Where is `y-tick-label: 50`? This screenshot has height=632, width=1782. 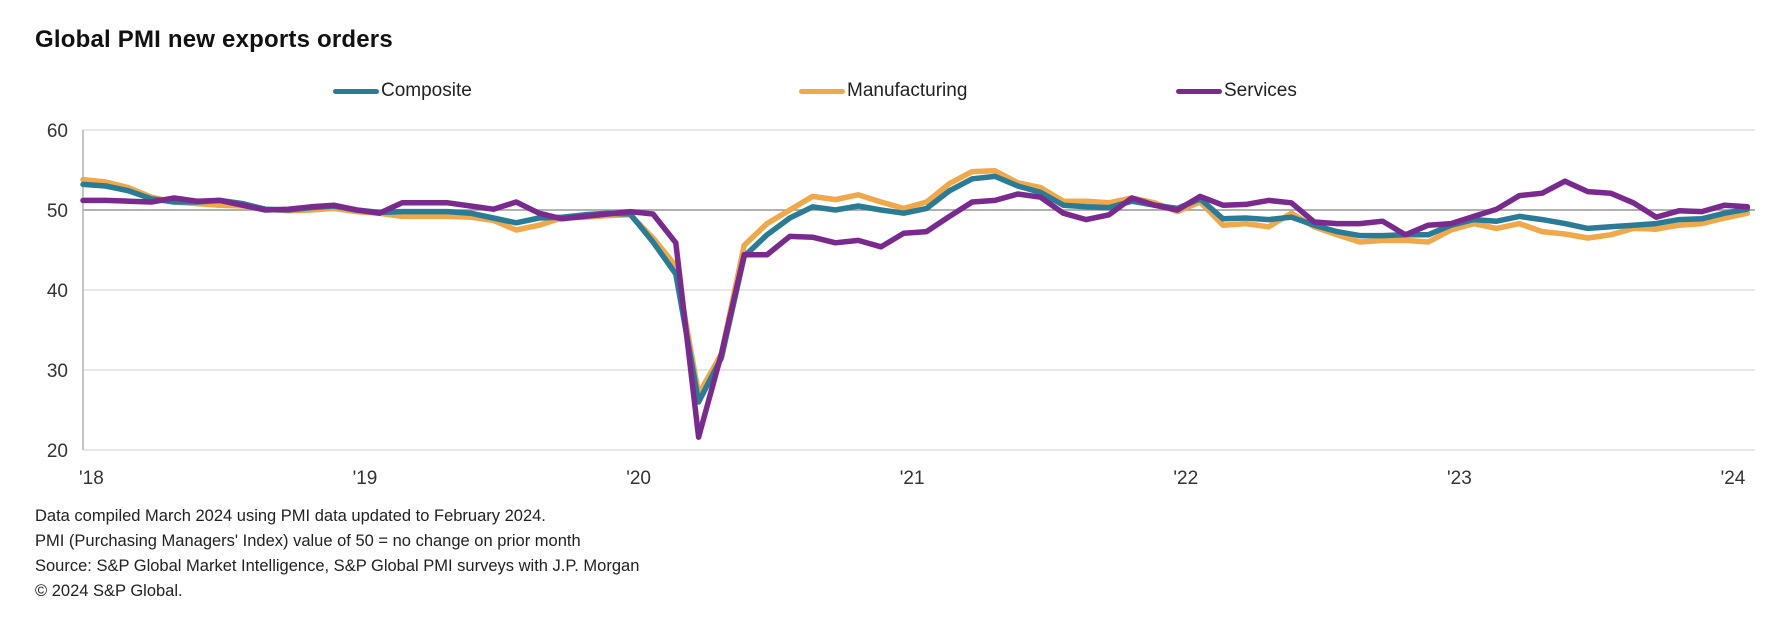
y-tick-label: 50 is located at coordinates (57, 211).